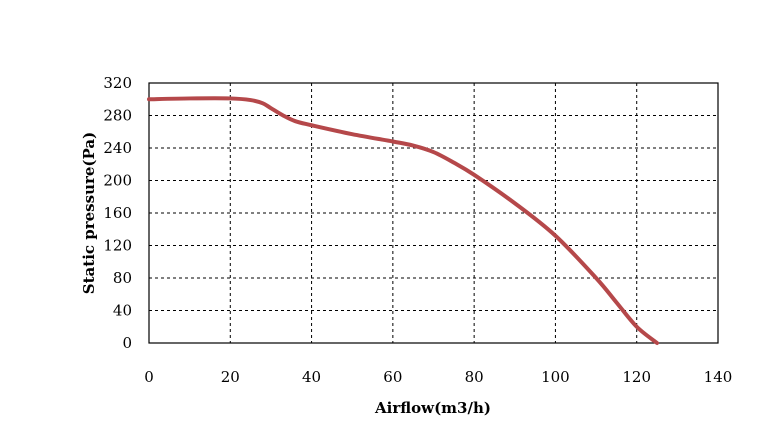 This screenshot has height=442, width=758. I want to click on y-tick-label: 160, so click(117, 213).